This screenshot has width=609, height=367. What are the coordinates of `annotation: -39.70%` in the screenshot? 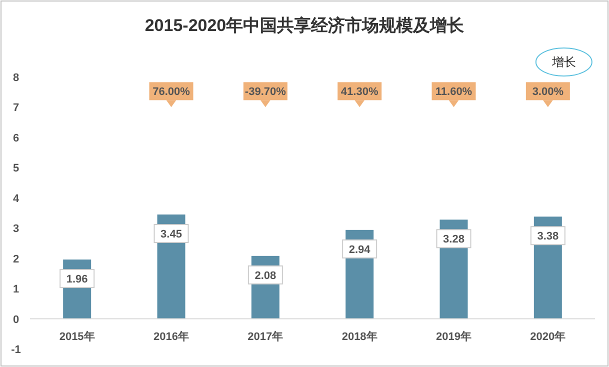 It's located at (265, 92).